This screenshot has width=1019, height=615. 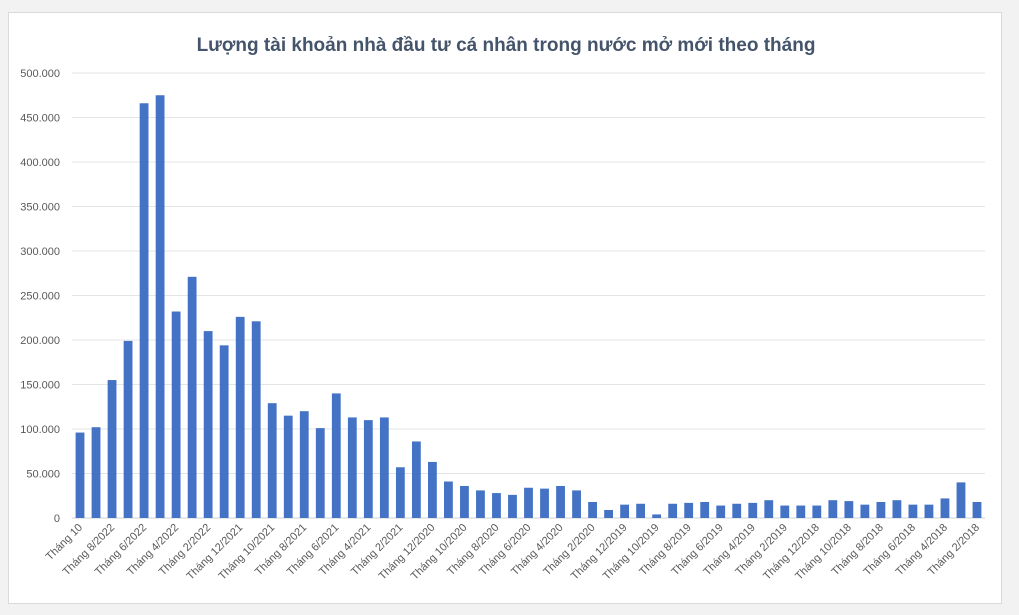 I want to click on y-tick-label: 500.000, so click(x=40, y=74).